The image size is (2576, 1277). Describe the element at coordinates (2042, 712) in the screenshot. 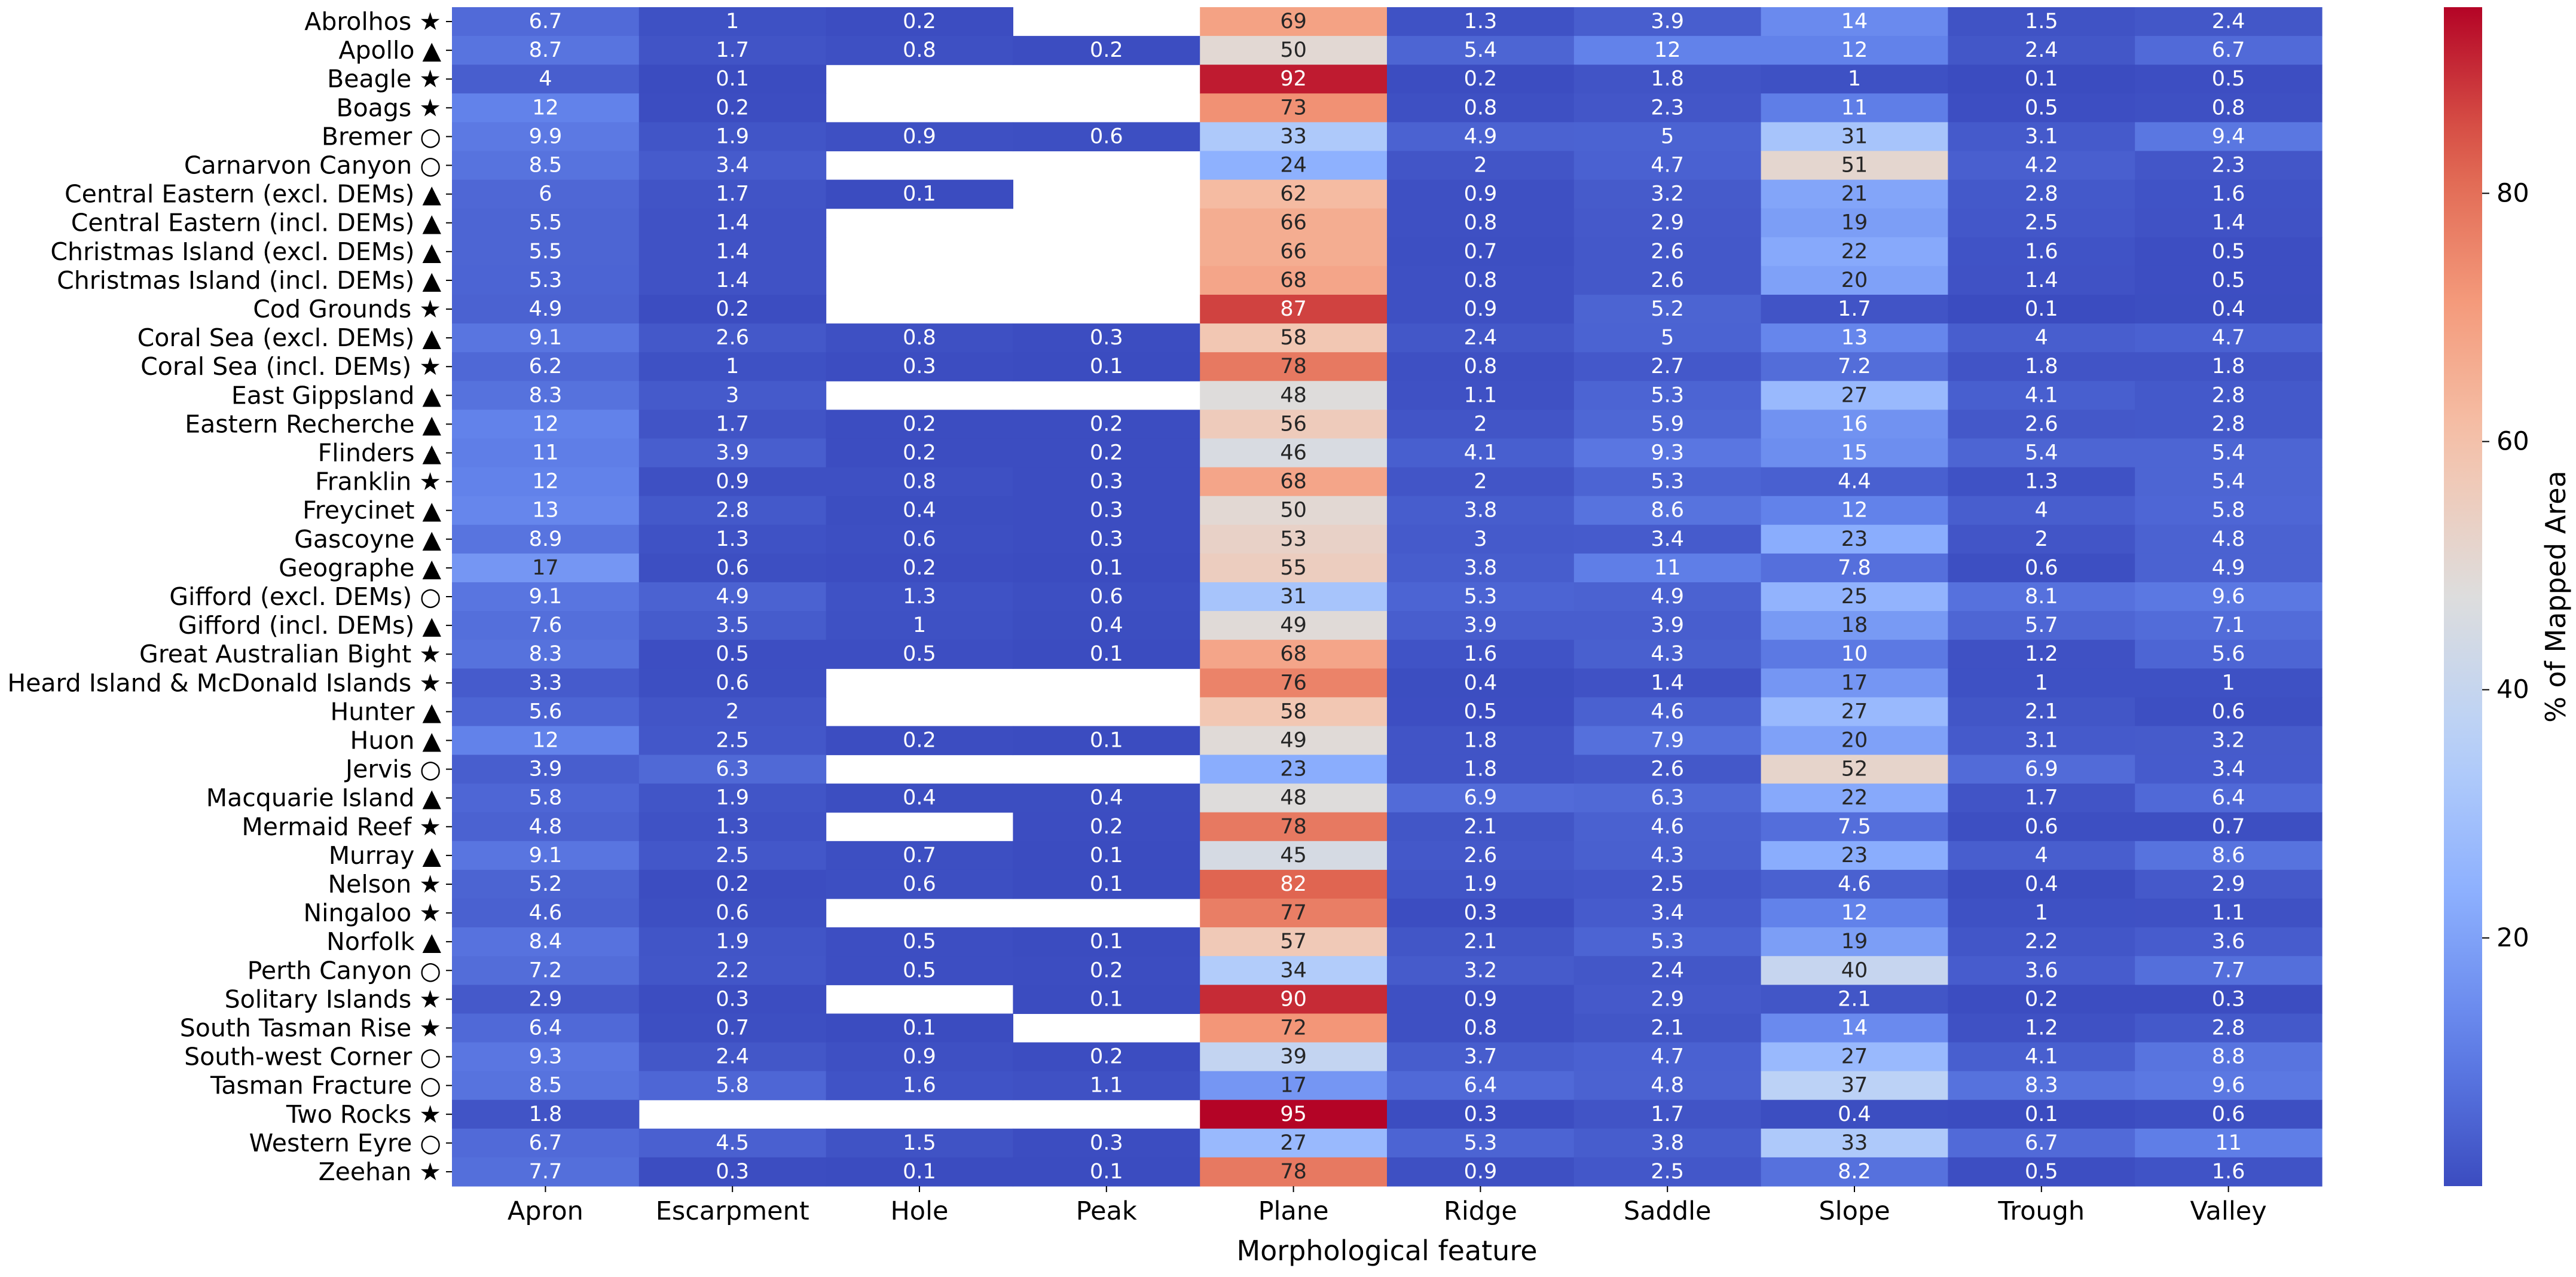

I see `cell-hunter-trough` at that location.